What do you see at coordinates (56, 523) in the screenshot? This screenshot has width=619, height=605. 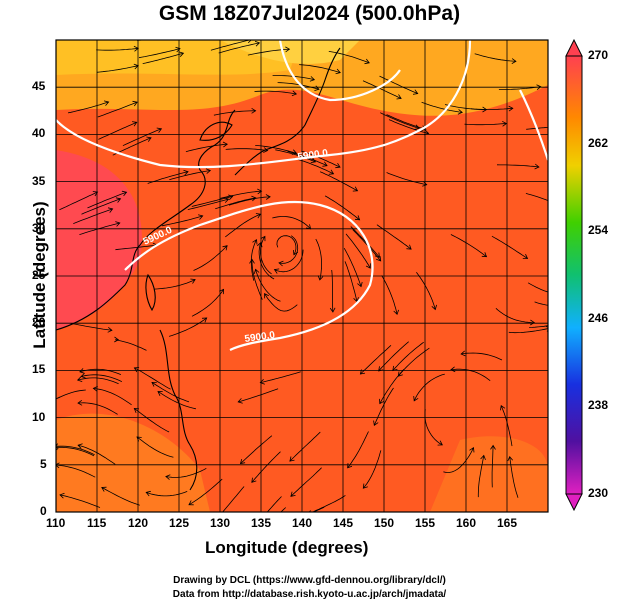 I see `x-tick-label: 110` at bounding box center [56, 523].